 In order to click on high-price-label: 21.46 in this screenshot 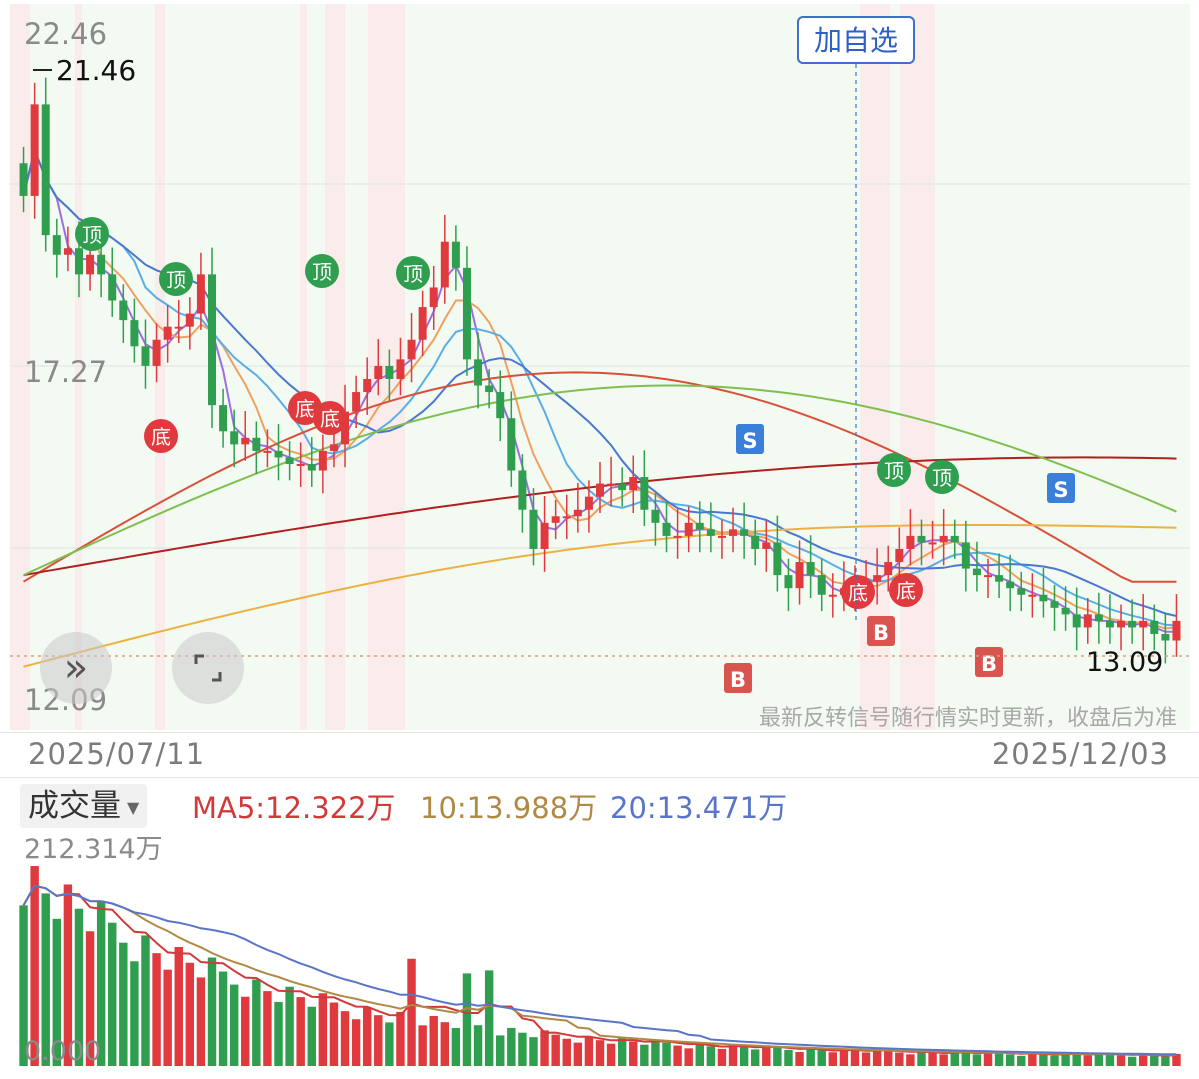, I will do `click(96, 70)`.